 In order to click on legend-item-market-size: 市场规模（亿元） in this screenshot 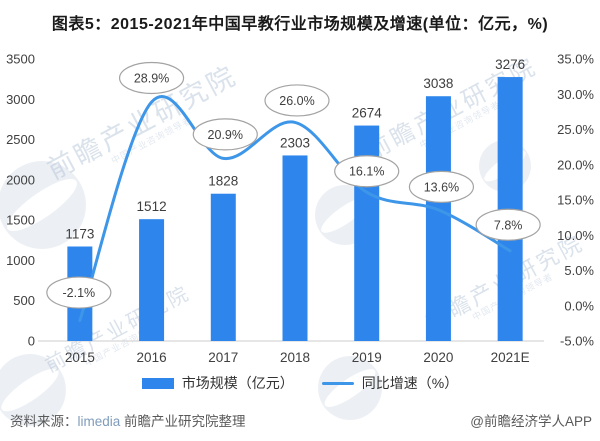, I will do `click(217, 383)`.